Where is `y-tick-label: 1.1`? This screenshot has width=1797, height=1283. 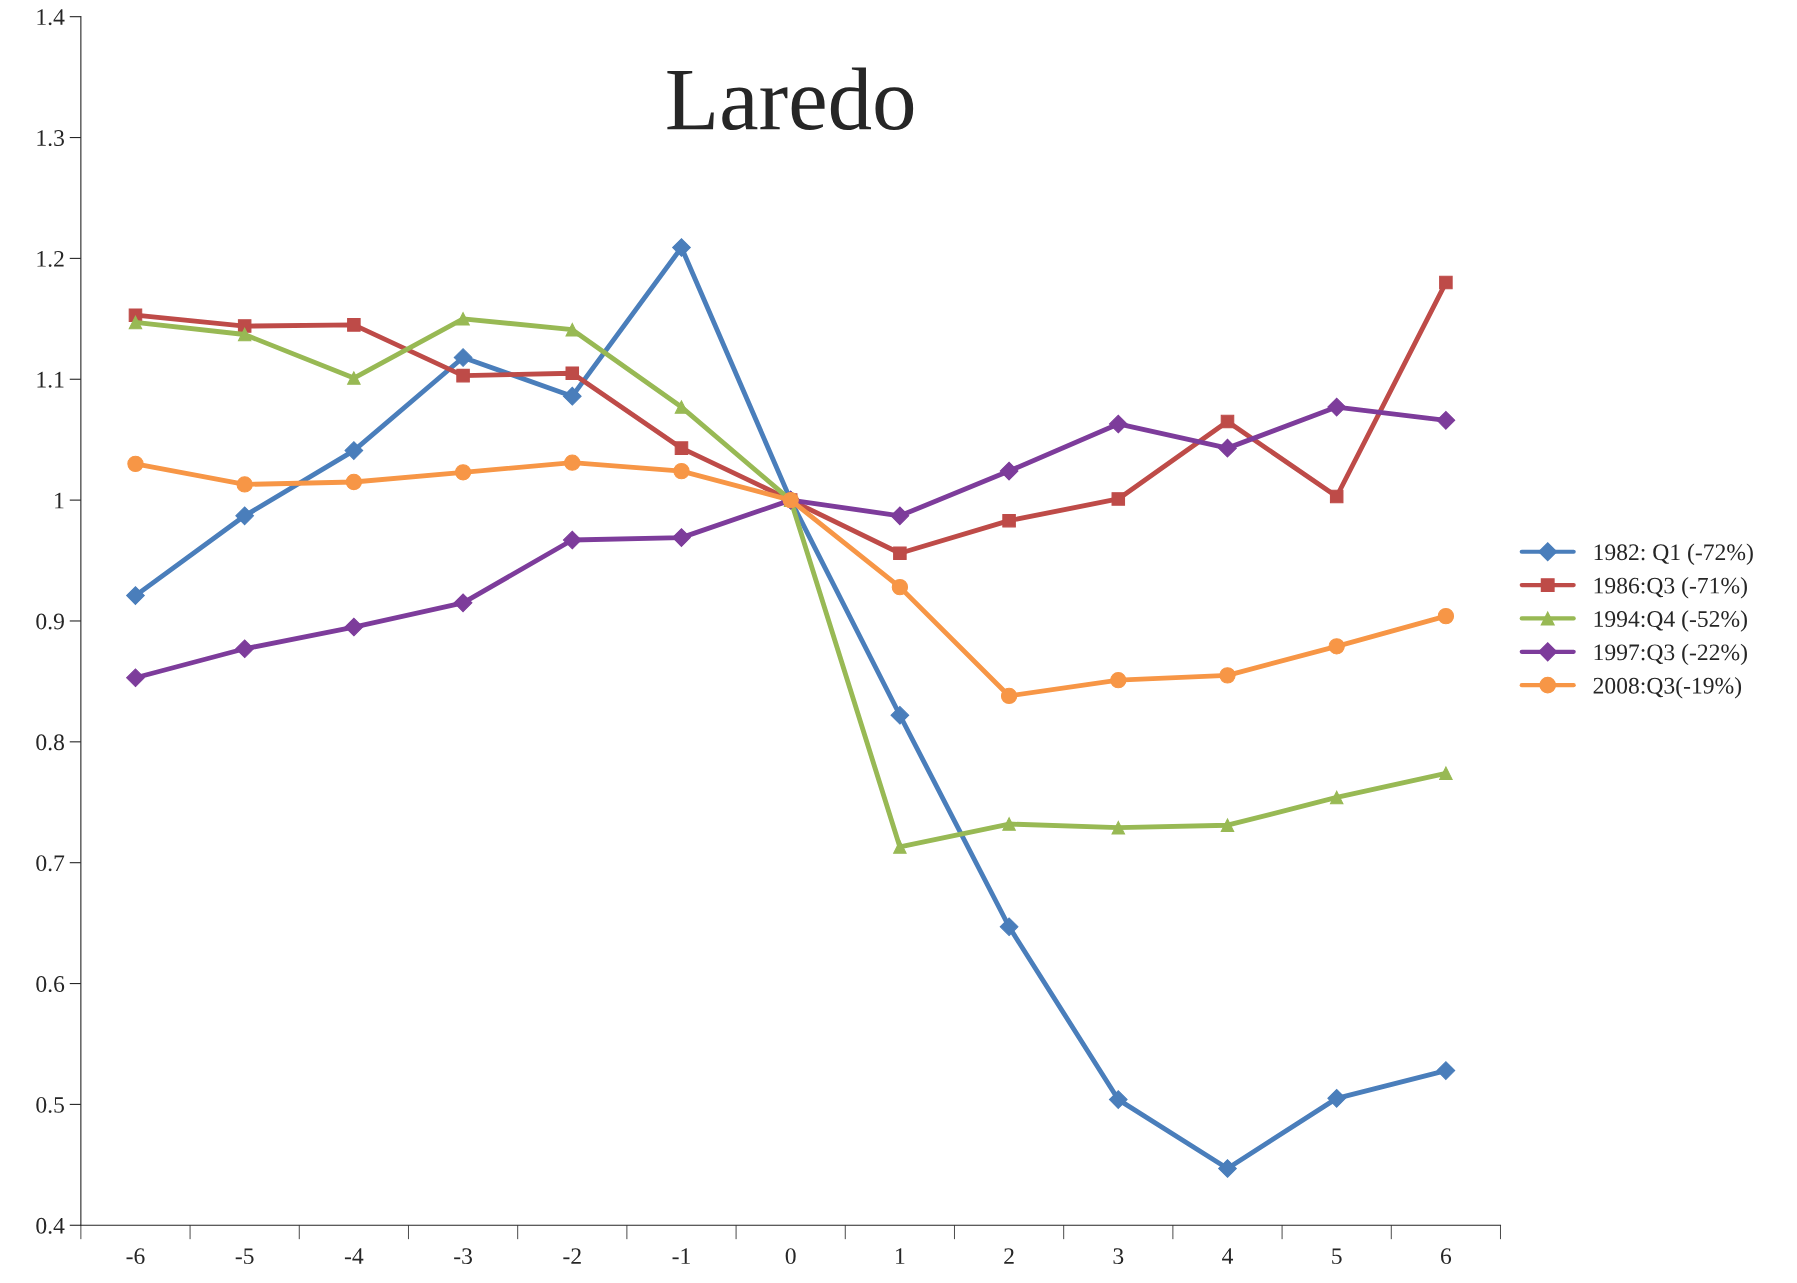 y-tick-label: 1.1 is located at coordinates (50, 379).